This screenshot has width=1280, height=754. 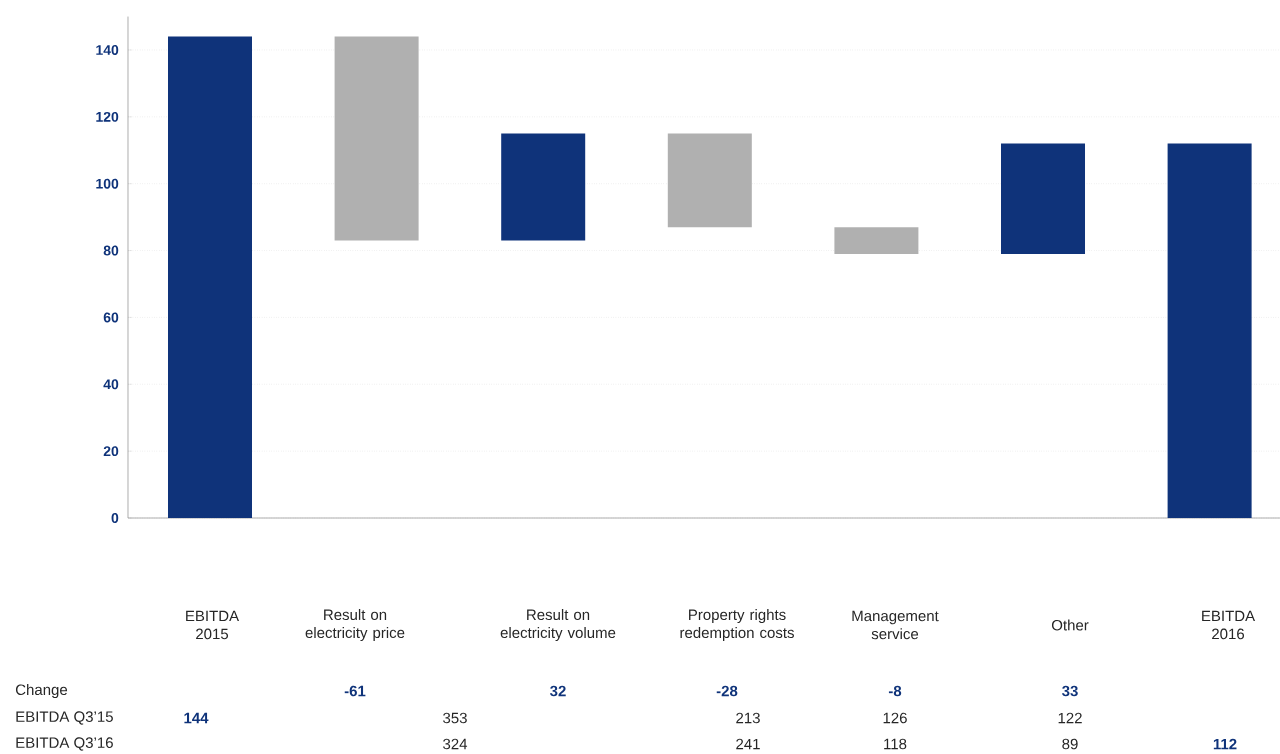 What do you see at coordinates (111, 384) in the screenshot?
I see `y-tick-label: 40` at bounding box center [111, 384].